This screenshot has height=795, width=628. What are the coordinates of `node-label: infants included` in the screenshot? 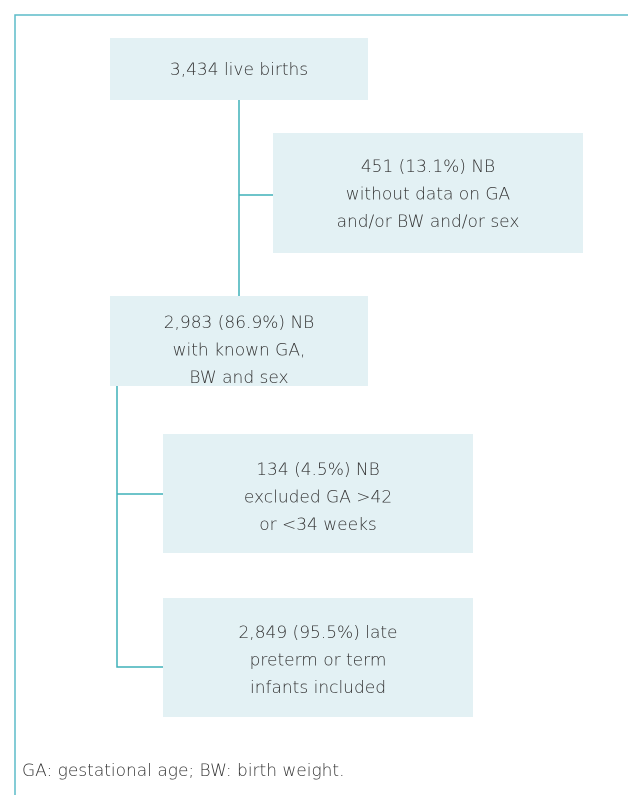 It's located at (318, 688).